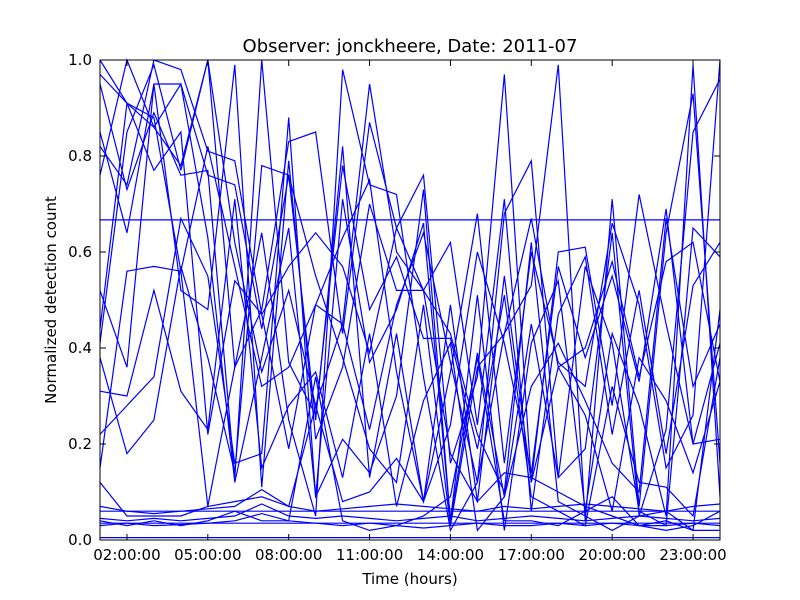  Describe the element at coordinates (288, 555) in the screenshot. I see `x-tick-label: 08:00:00` at that location.